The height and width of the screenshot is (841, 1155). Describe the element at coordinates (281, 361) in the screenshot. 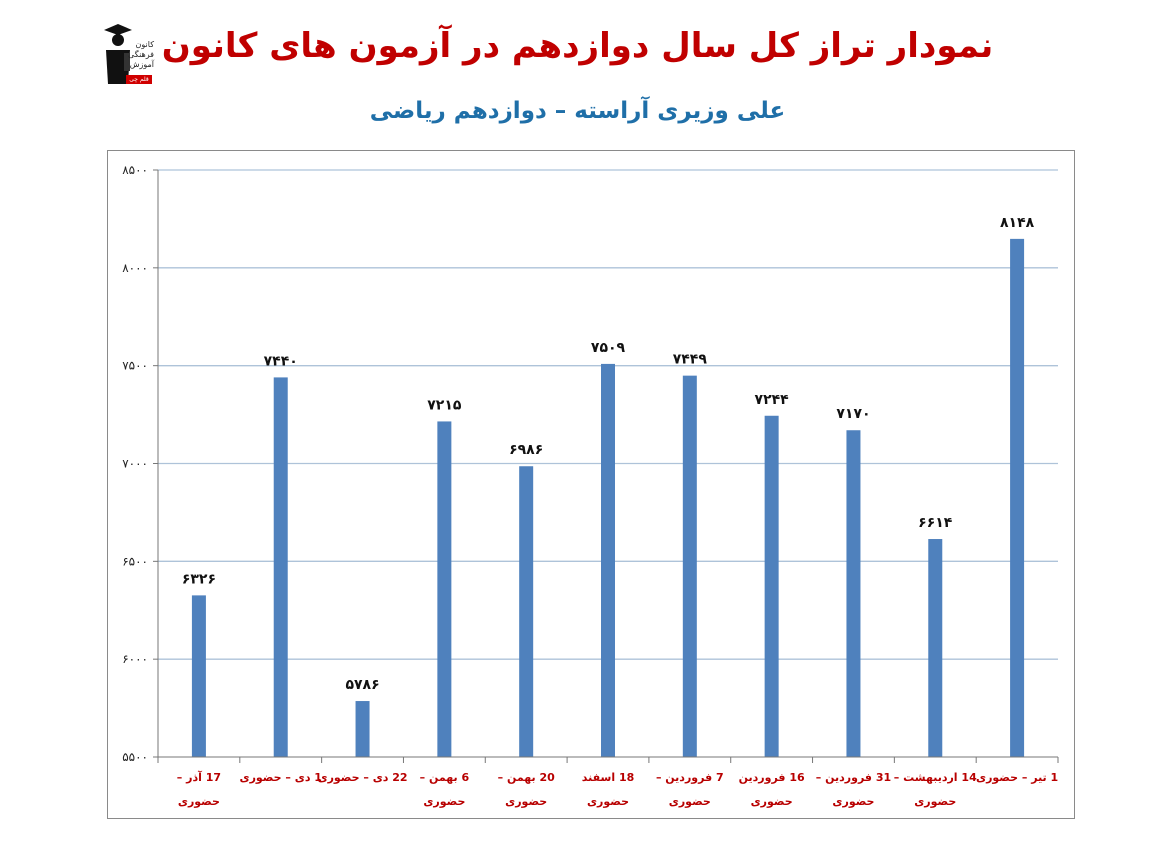

I see `data-label: ۷۴۴۰` at that location.